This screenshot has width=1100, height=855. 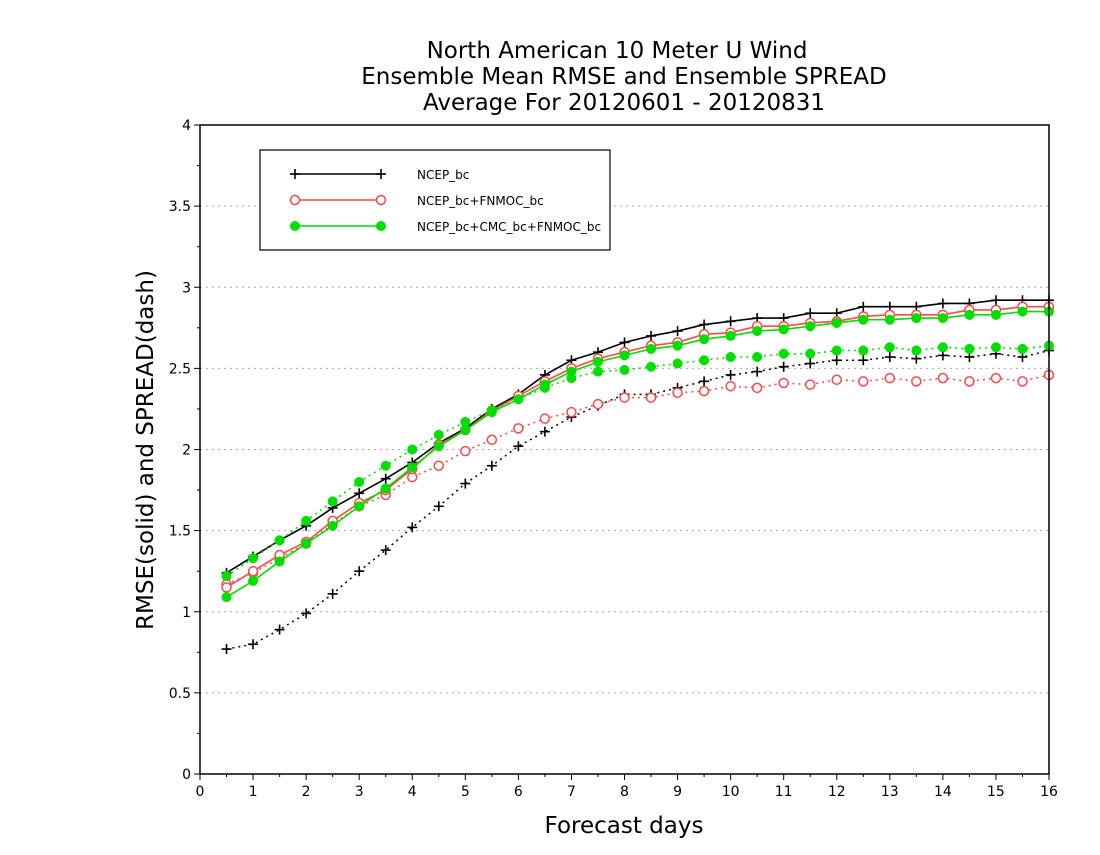 I want to click on legend-label-0: NCEP_bc, so click(x=443, y=175).